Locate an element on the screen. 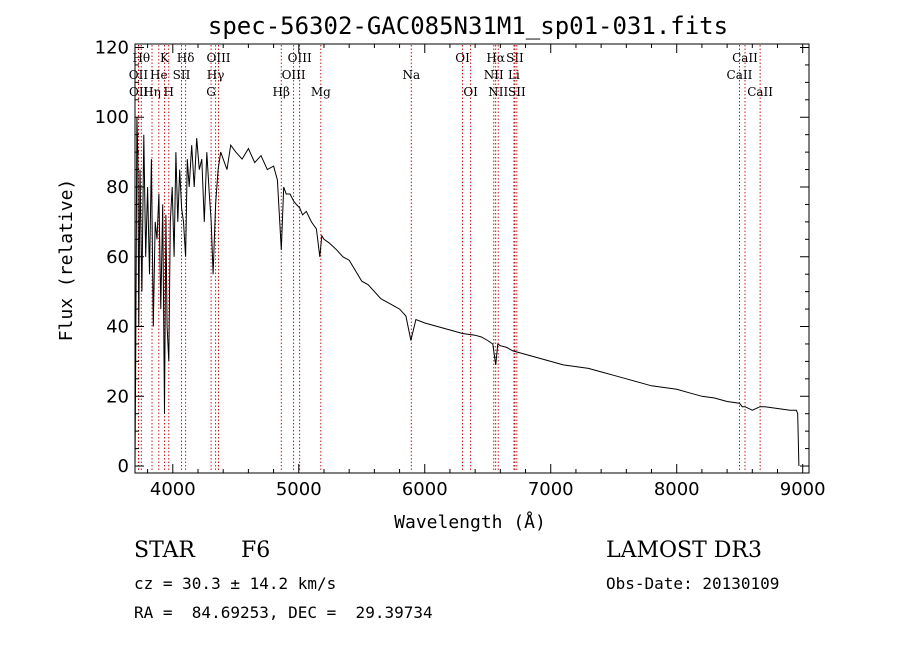 The image size is (900, 649). y-tick-label-6: 120 is located at coordinates (112, 47).